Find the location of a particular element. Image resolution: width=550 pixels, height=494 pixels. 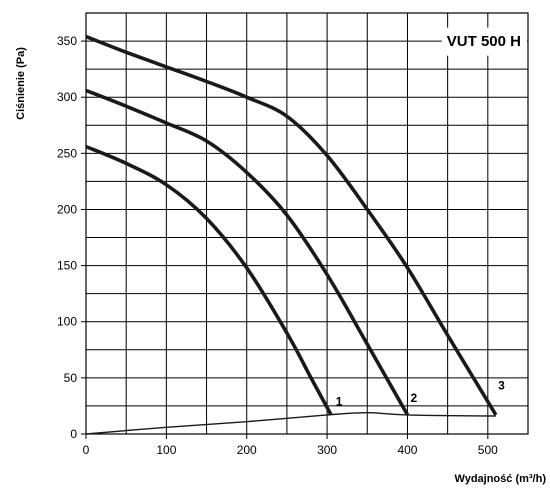

x-tick-label: 0 is located at coordinates (86, 450).